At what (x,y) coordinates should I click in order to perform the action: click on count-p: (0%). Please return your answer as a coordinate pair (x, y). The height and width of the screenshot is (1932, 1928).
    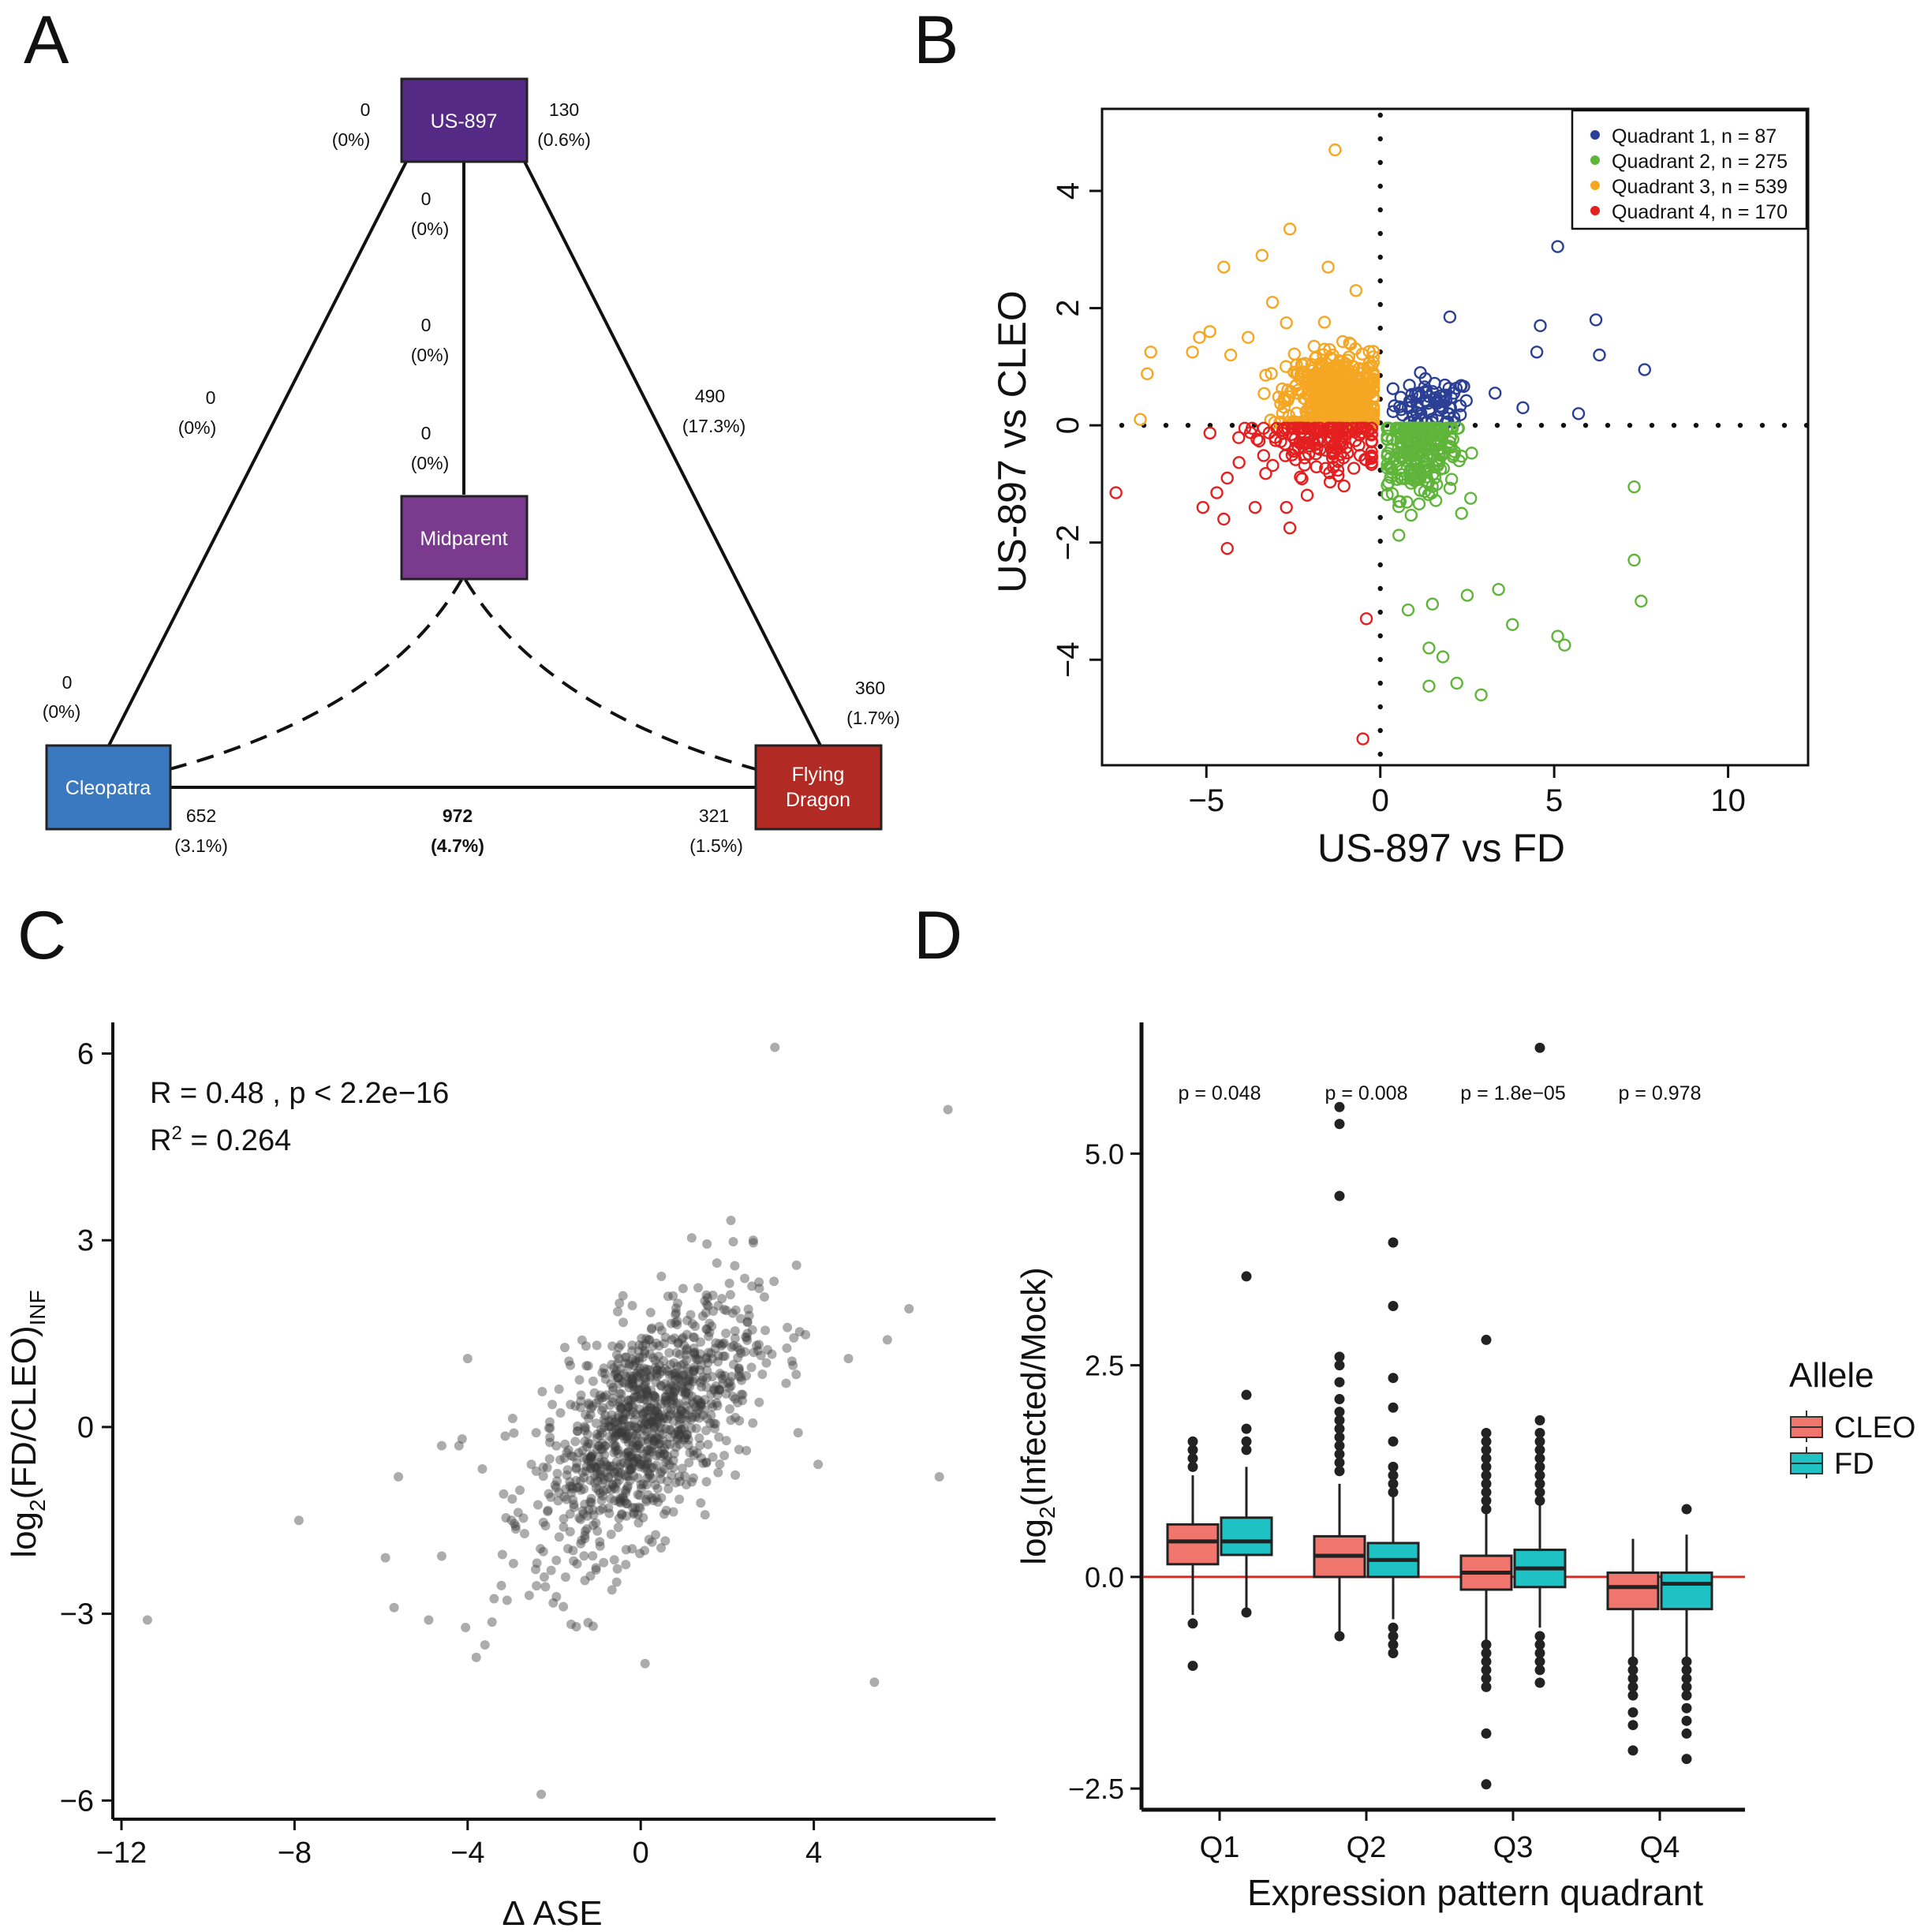
    Looking at the image, I should click on (197, 427).